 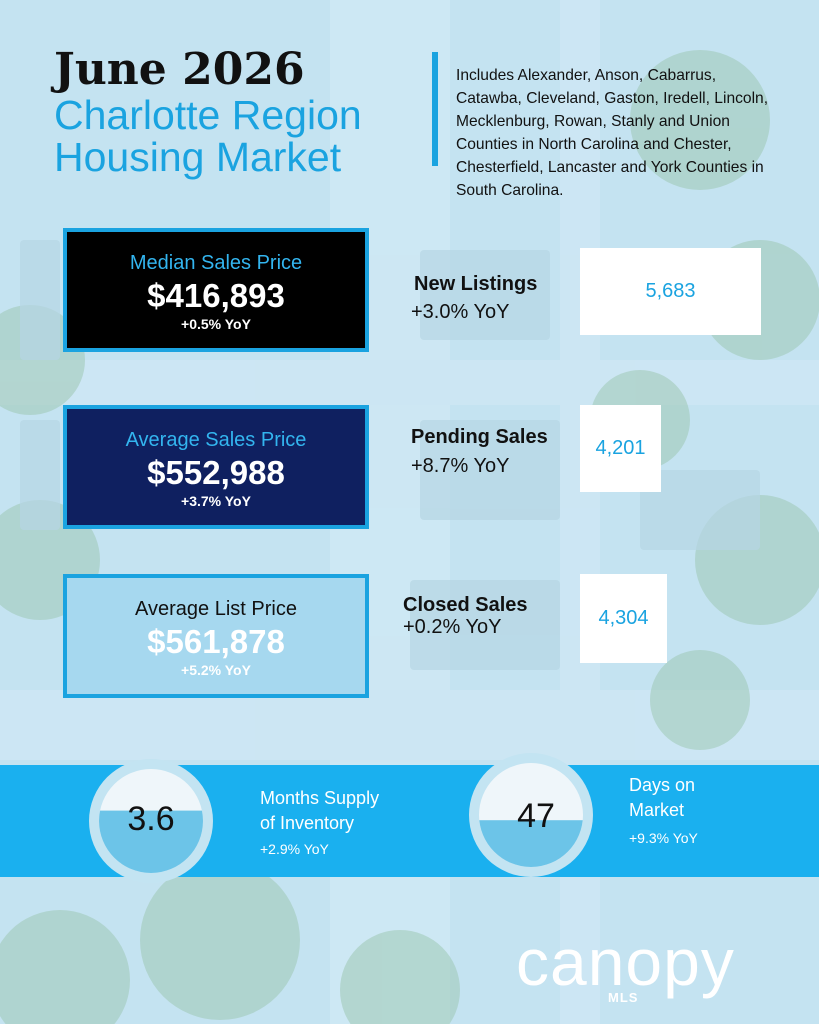 I want to click on pending-sales-yoy: +8.7% YoY, so click(x=460, y=466).